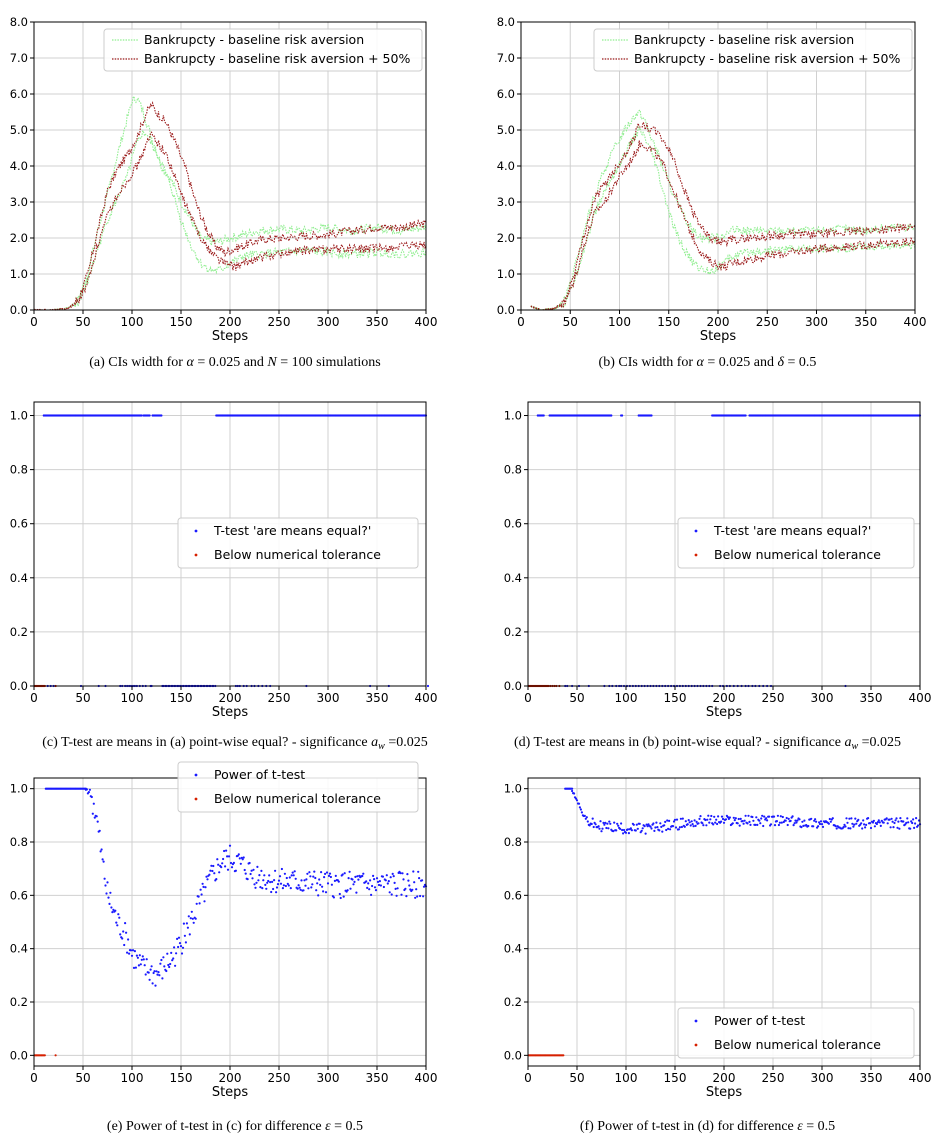 This screenshot has width=943, height=1136. I want to click on caption-part: = 0.5, so click(819, 1126).